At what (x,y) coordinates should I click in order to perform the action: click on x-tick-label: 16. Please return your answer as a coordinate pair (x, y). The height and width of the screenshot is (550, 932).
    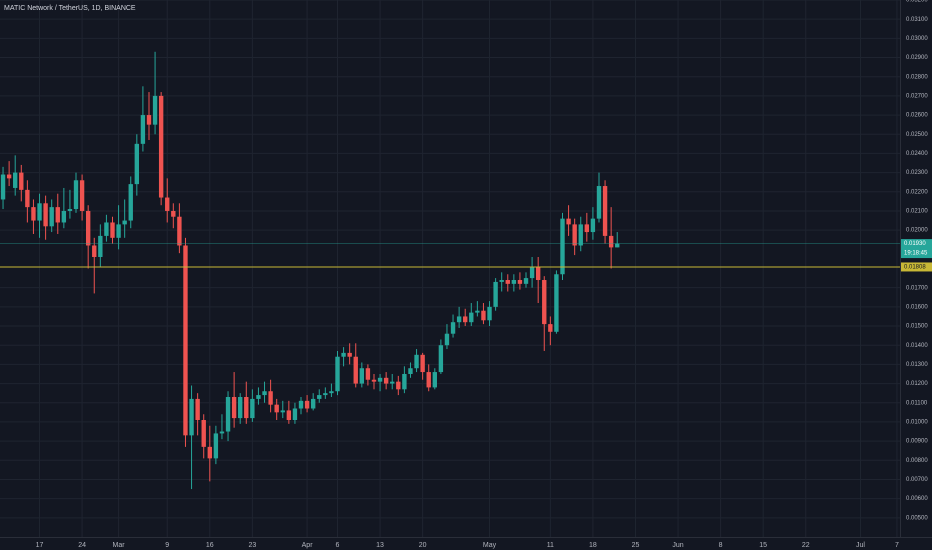
    Looking at the image, I should click on (210, 545).